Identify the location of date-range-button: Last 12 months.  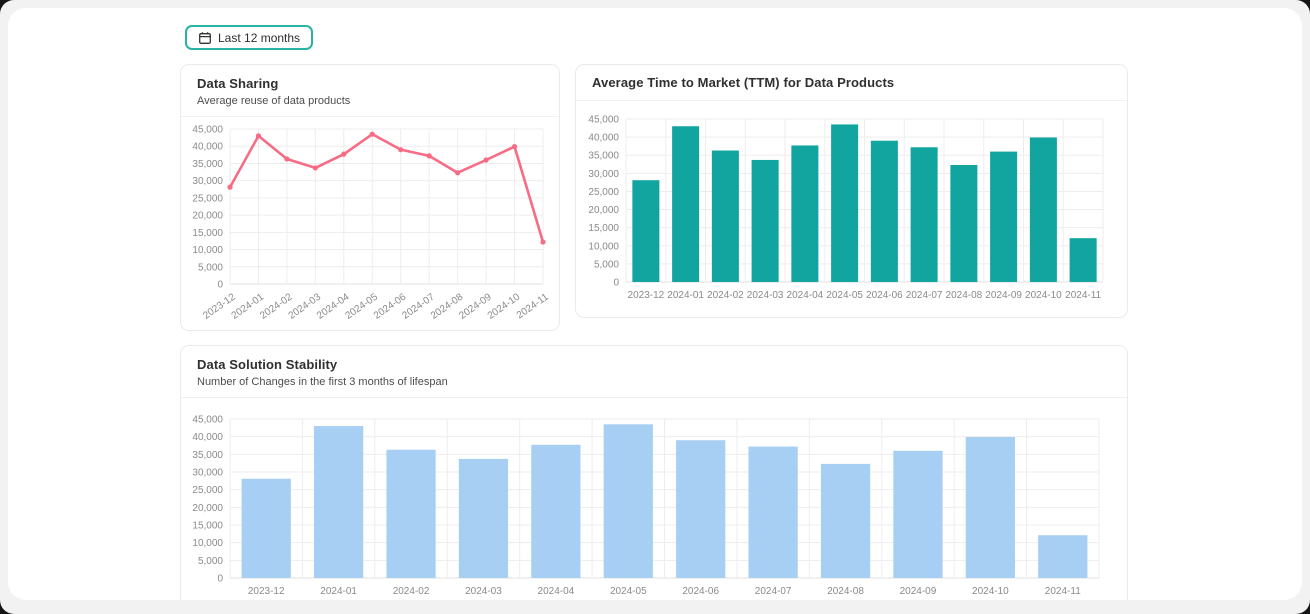
(249, 37).